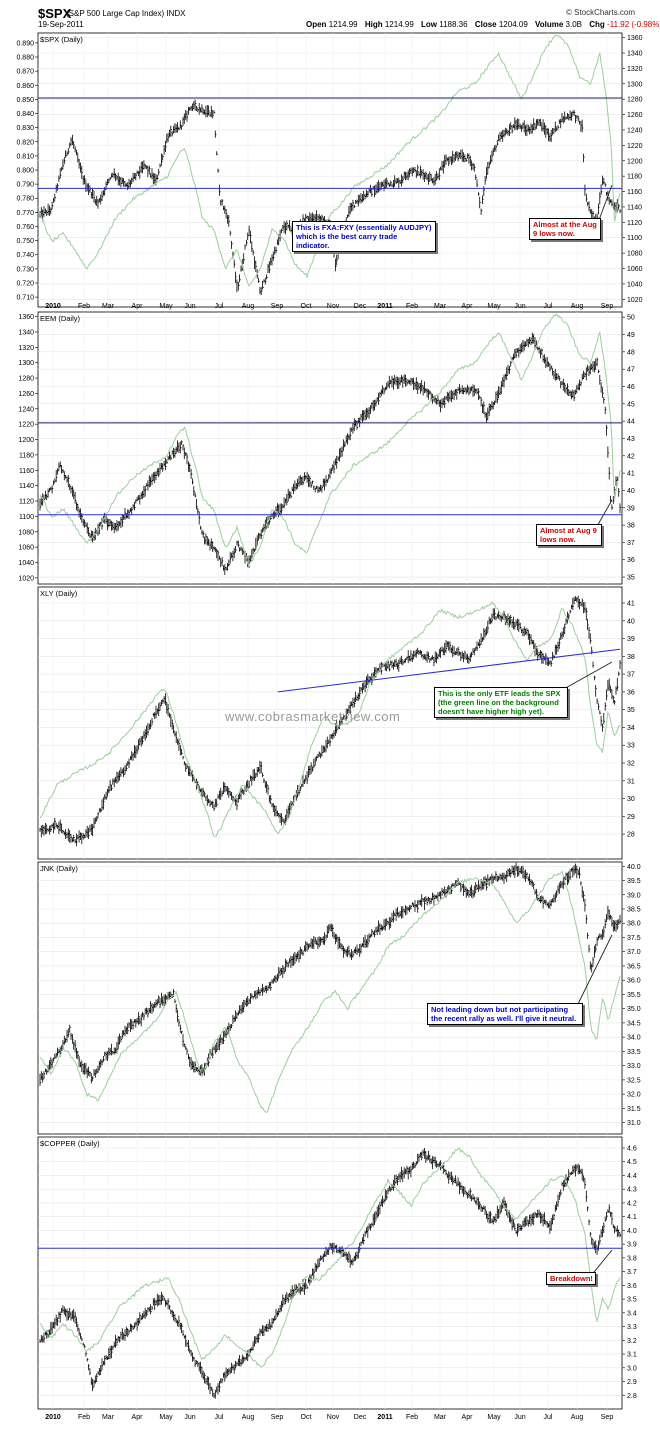  What do you see at coordinates (631, 335) in the screenshot?
I see `right-tick-label: 49` at bounding box center [631, 335].